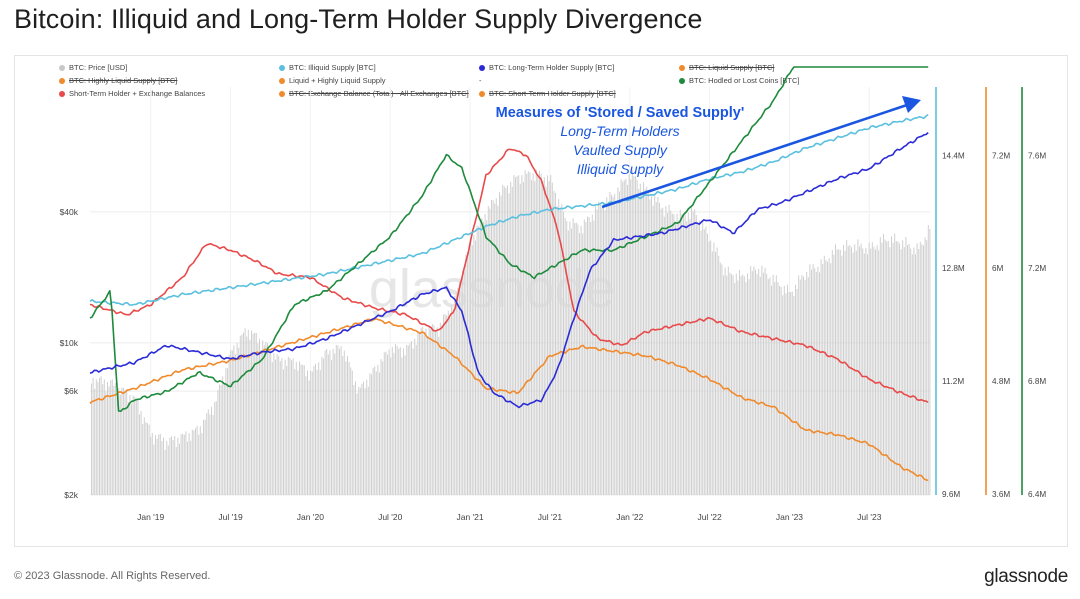 Image resolution: width=1080 pixels, height=599 pixels. I want to click on legend-item: BTC: Hodled or Lost Coins [BTC], so click(739, 80).